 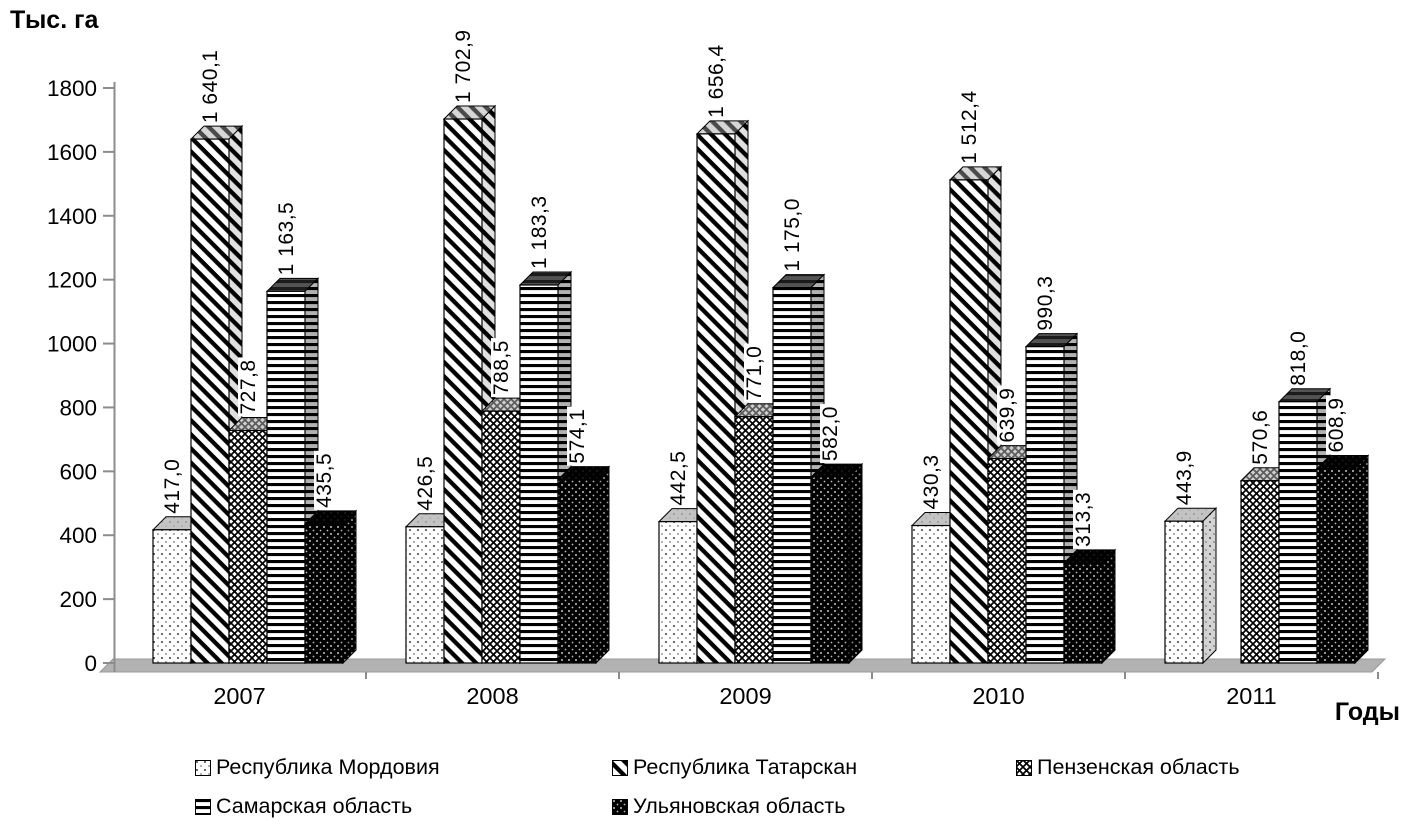 I want to click on y-tick-label: 600, so click(x=78, y=471).